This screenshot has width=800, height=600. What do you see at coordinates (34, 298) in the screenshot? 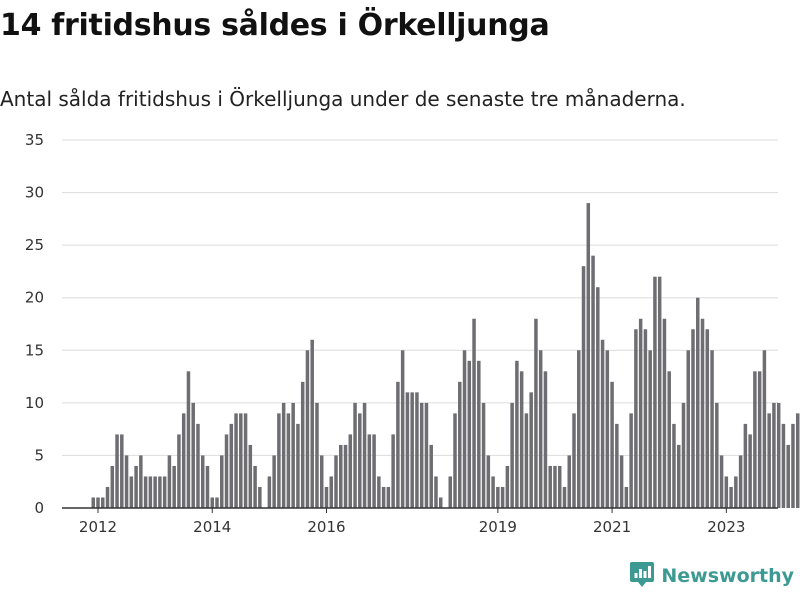
I see `y-tick-label: 20` at bounding box center [34, 298].